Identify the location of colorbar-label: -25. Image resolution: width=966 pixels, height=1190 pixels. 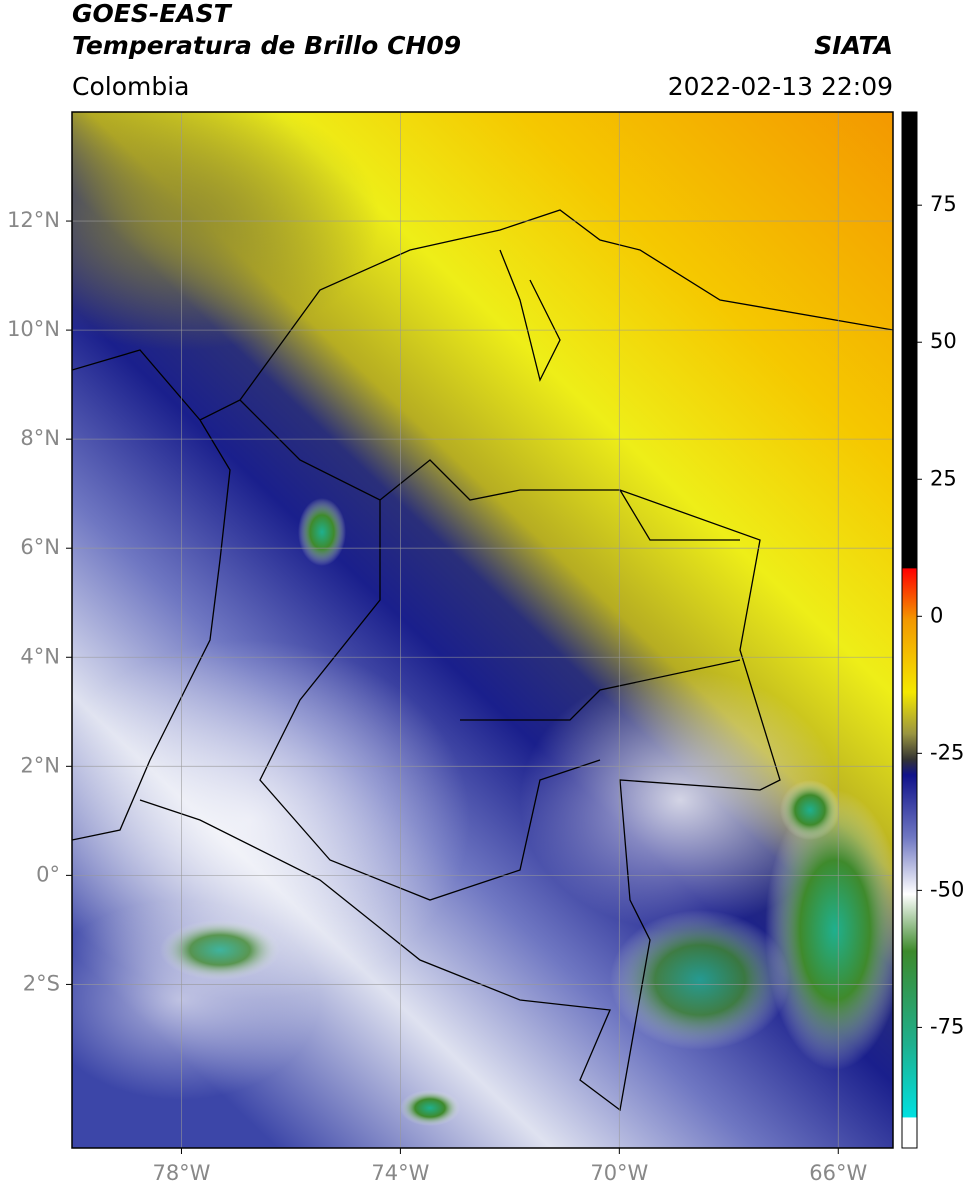
(947, 752).